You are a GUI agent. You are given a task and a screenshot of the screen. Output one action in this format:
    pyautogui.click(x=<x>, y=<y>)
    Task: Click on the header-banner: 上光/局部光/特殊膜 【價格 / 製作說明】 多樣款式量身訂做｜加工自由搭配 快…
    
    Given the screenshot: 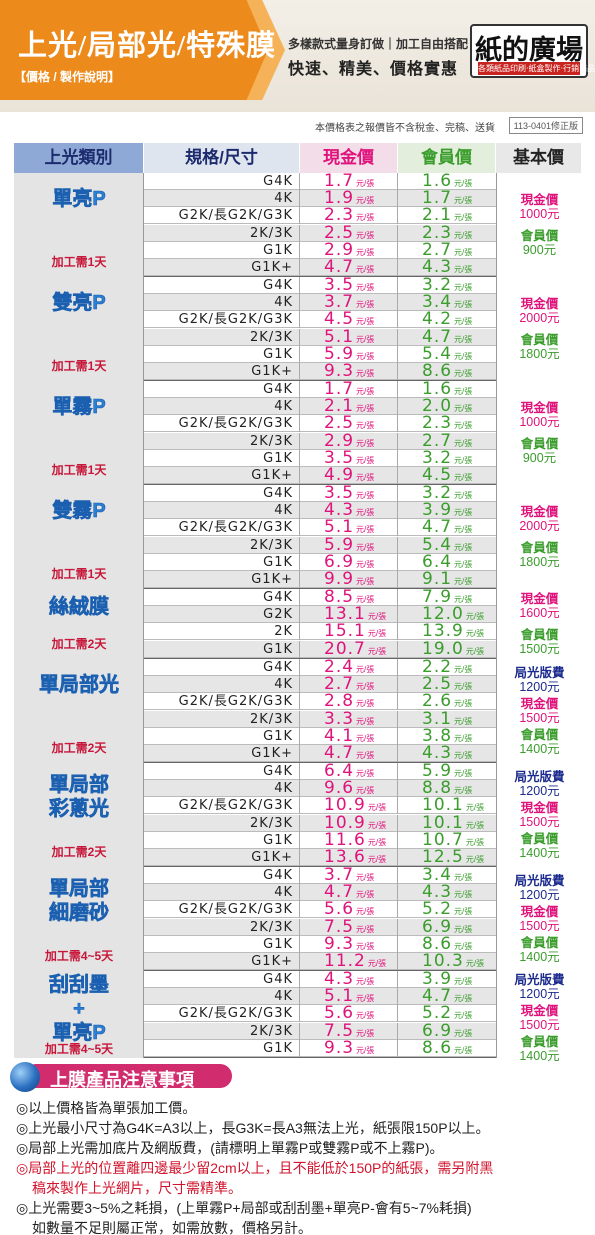 What is the action you would take?
    pyautogui.click(x=297, y=56)
    